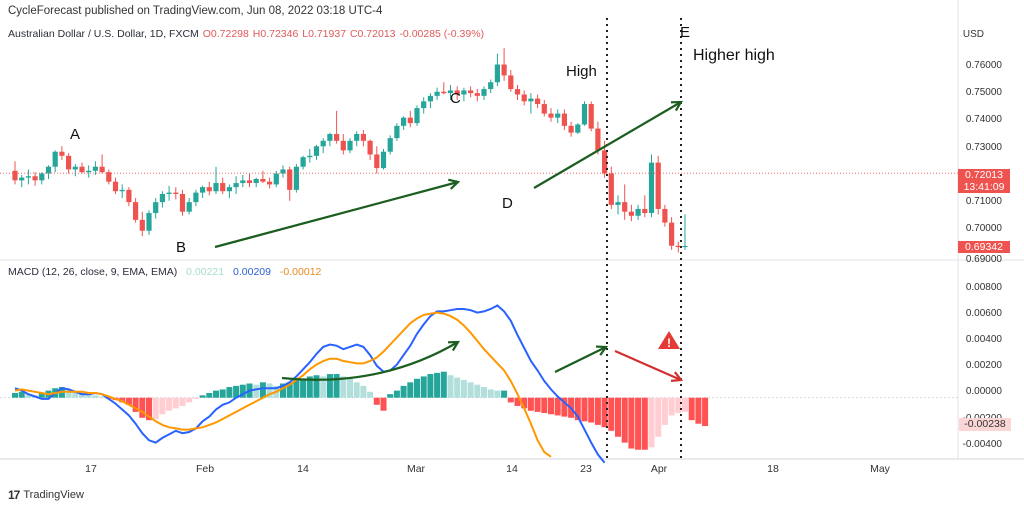  Describe the element at coordinates (983, 92) in the screenshot. I see `price-tick: 0.75000` at that location.